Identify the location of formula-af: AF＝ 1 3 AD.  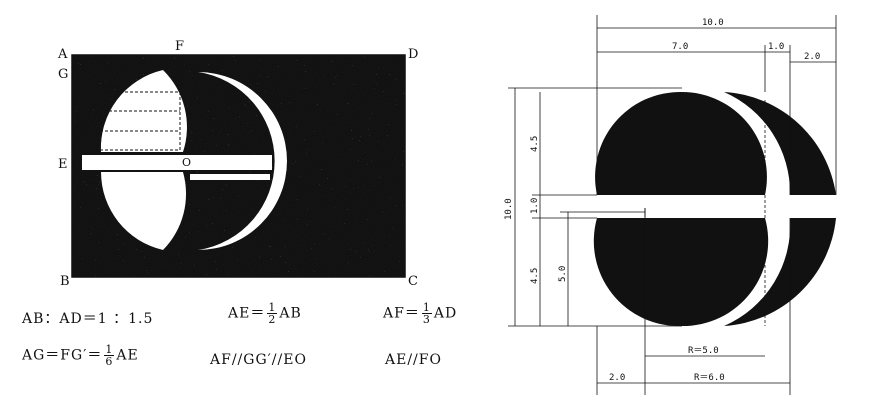
(420, 313).